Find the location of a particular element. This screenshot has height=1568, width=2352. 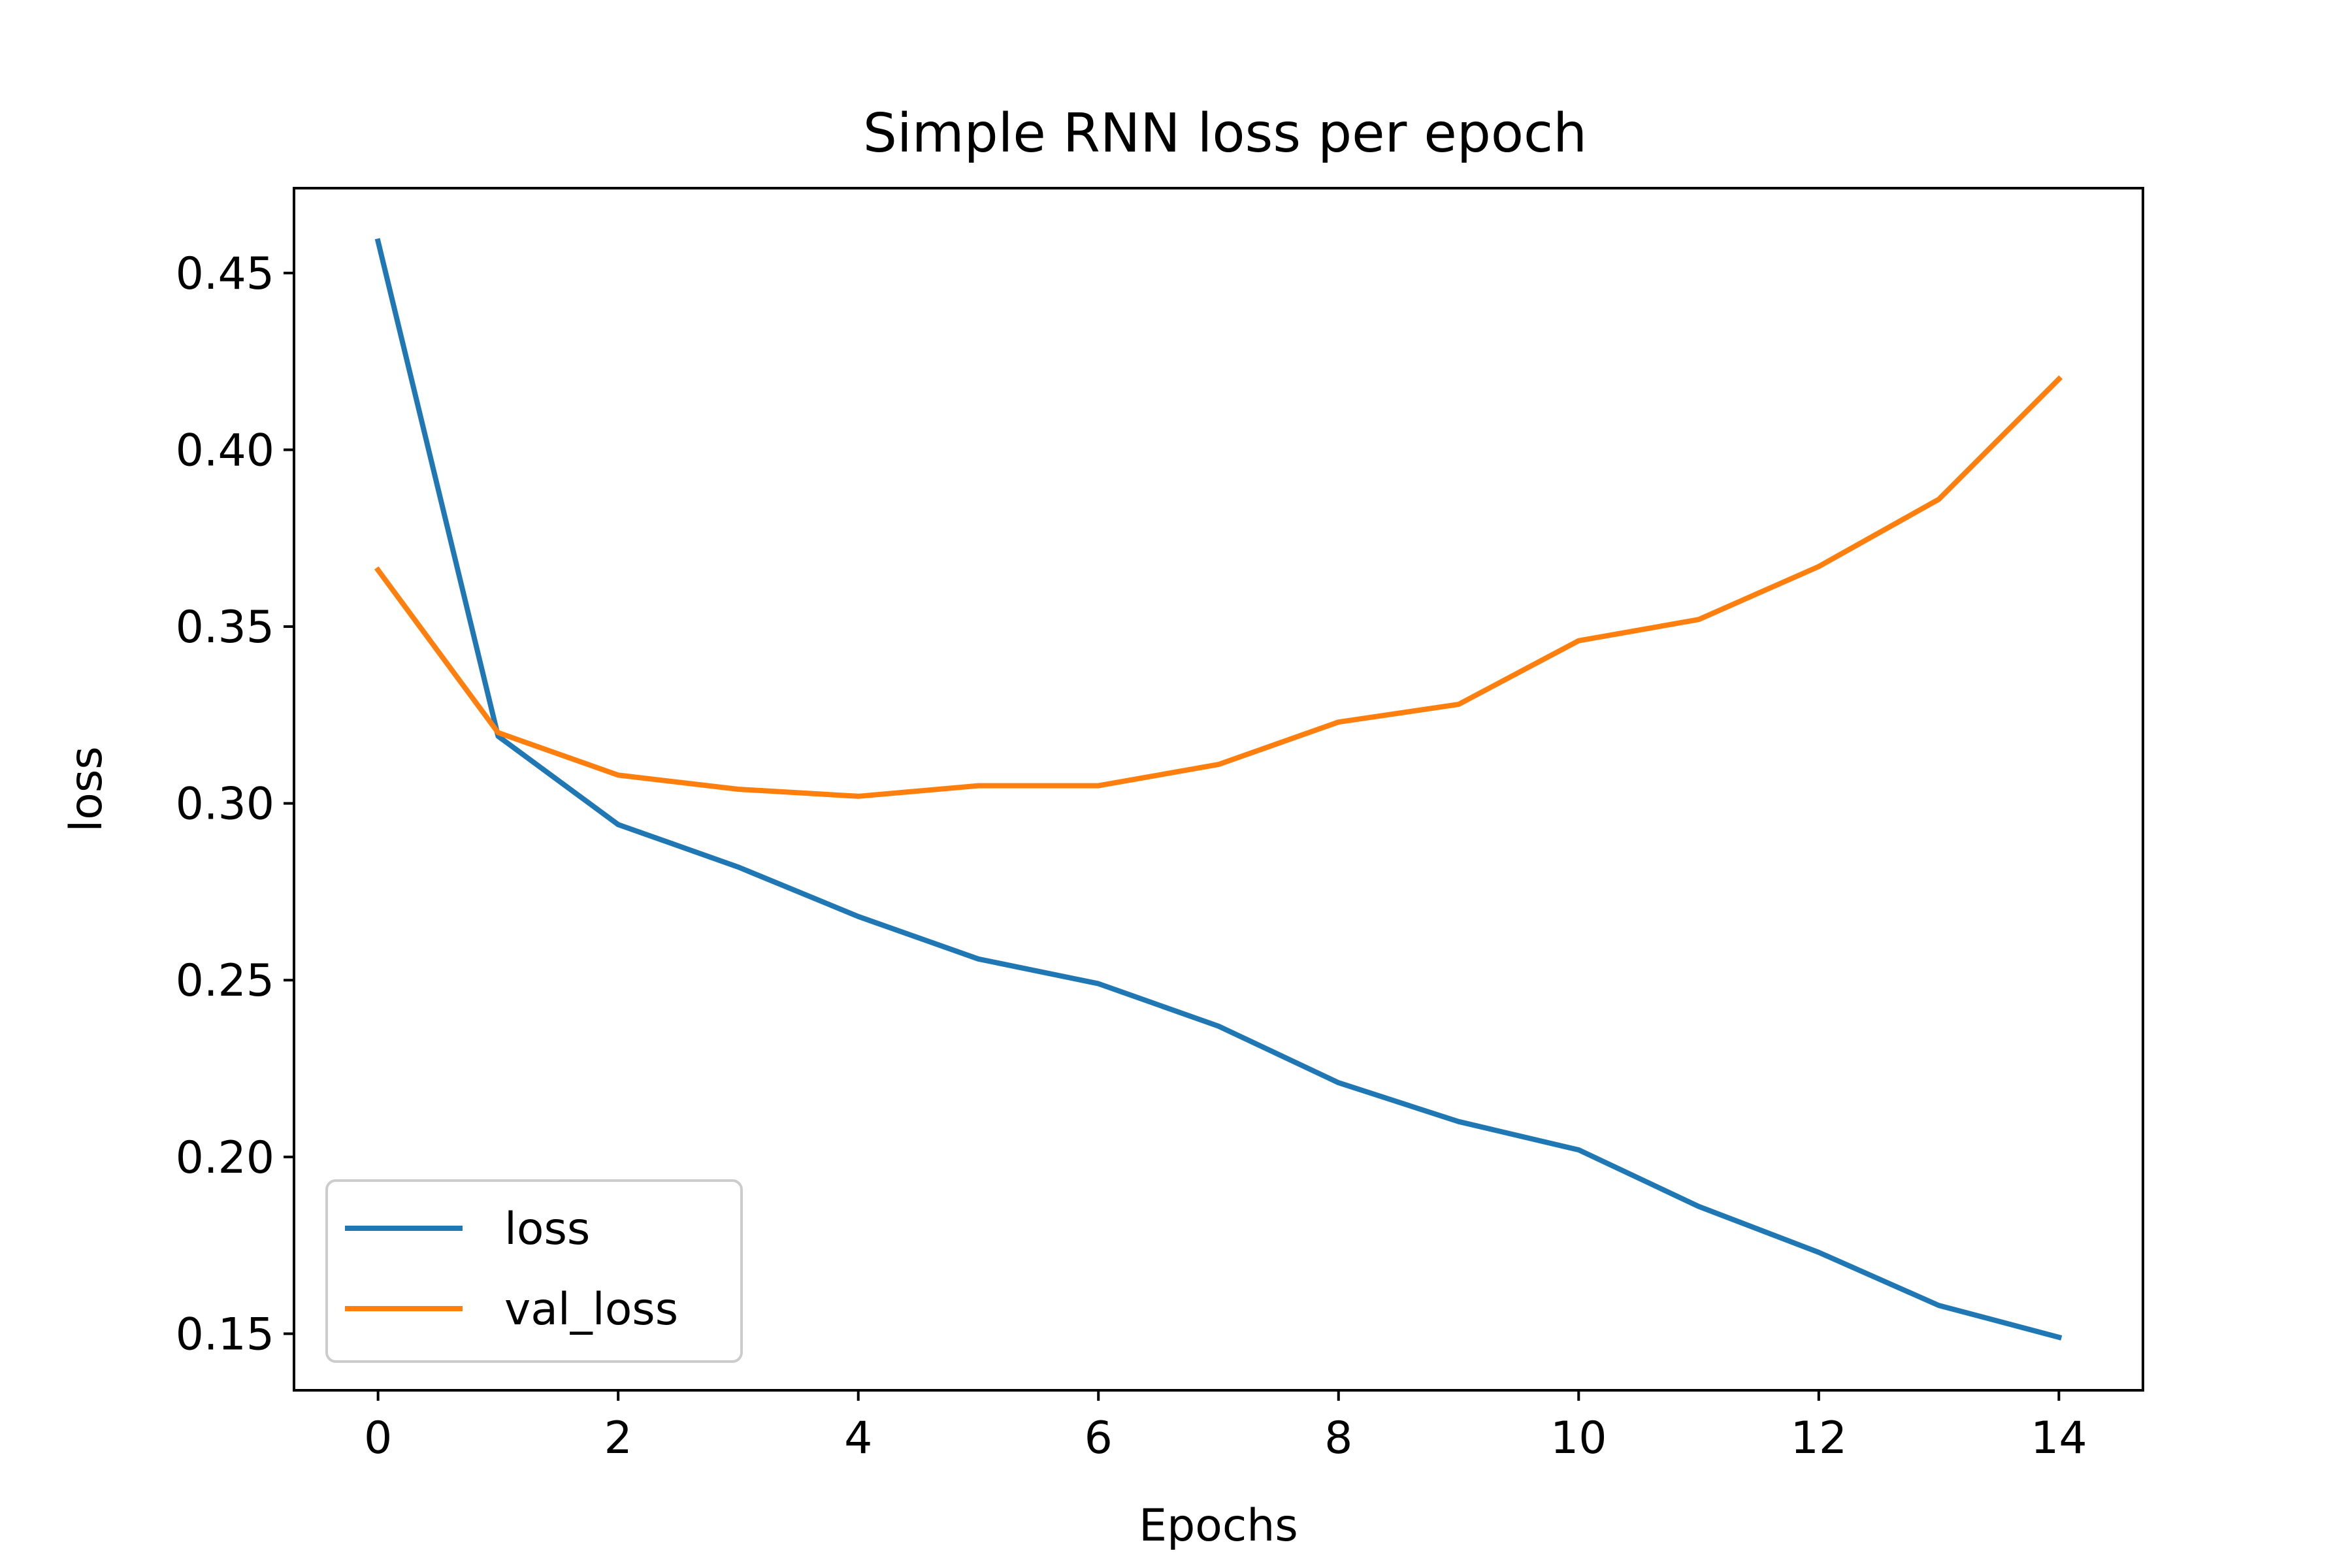

y-tick-label: 0.25 is located at coordinates (225, 981).